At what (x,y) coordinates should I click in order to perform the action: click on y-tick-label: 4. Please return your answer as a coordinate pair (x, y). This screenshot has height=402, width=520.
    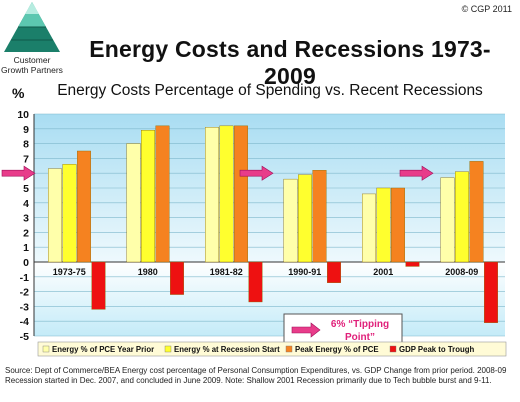
    Looking at the image, I should click on (26, 204).